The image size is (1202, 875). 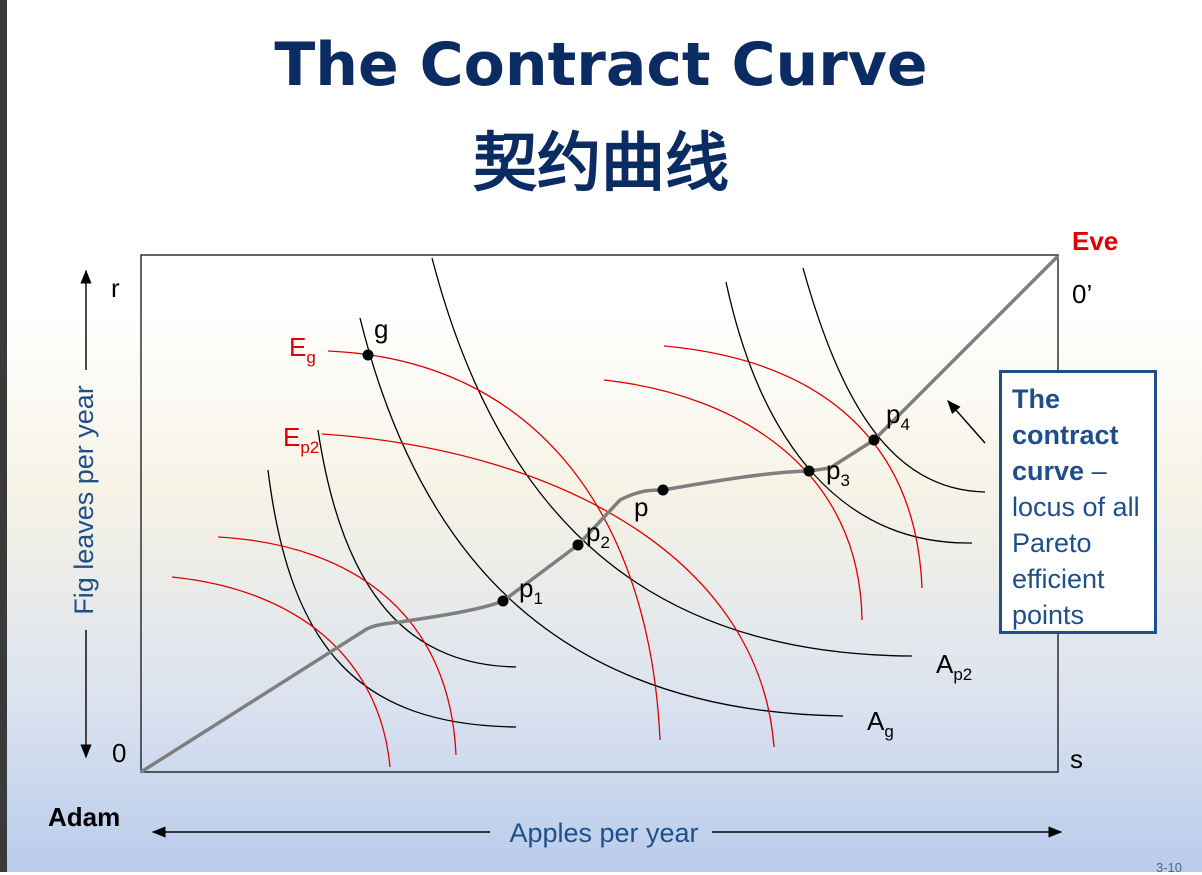 I want to click on point-p4, so click(x=874, y=440).